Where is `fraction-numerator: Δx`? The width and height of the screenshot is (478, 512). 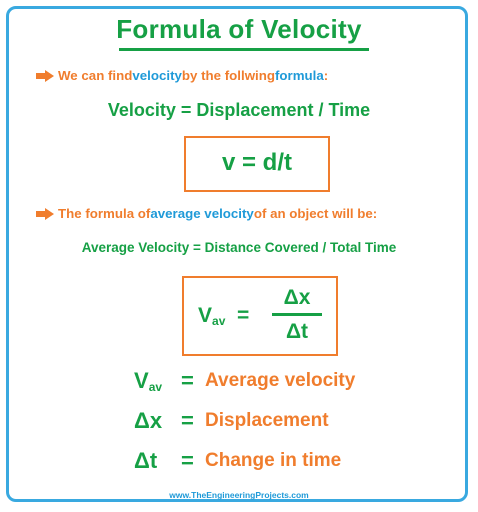 fraction-numerator: Δx is located at coordinates (297, 297).